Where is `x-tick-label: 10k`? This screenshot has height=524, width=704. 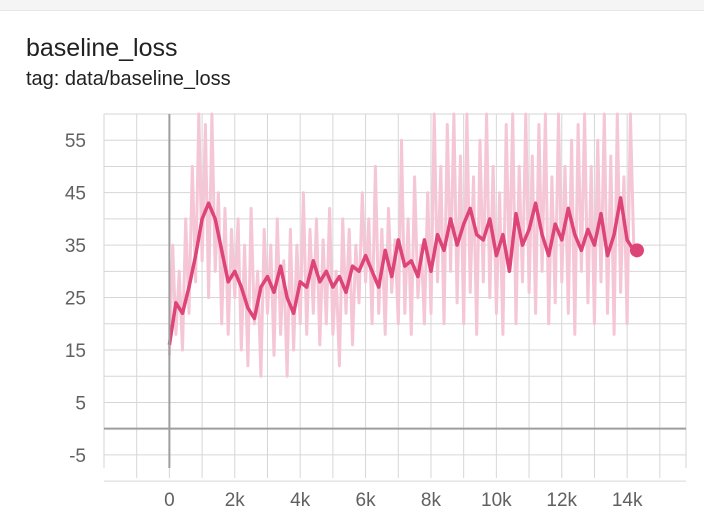
x-tick-label: 10k is located at coordinates (496, 500).